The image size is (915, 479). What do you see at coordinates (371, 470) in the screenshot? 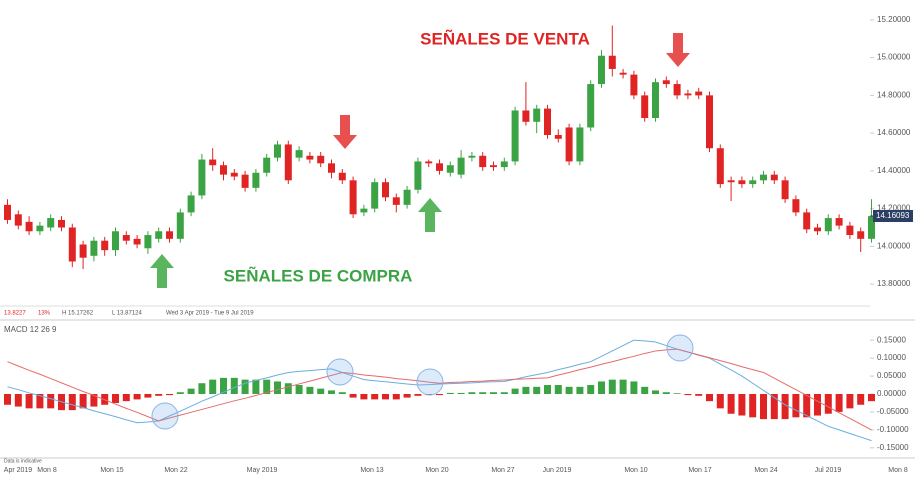
I see `x-tick-label: Mon 13` at bounding box center [371, 470].